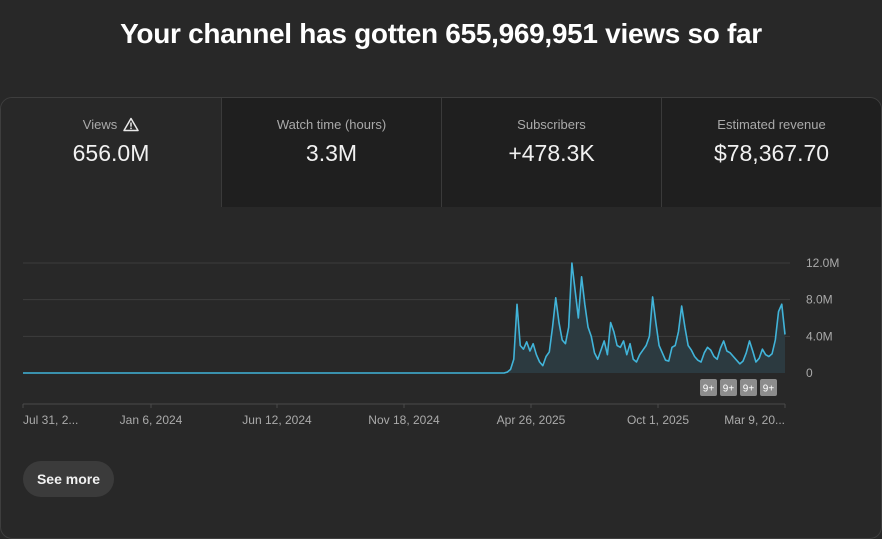 This screenshot has width=882, height=539. I want to click on y-tick-label: 4.0M, so click(819, 336).